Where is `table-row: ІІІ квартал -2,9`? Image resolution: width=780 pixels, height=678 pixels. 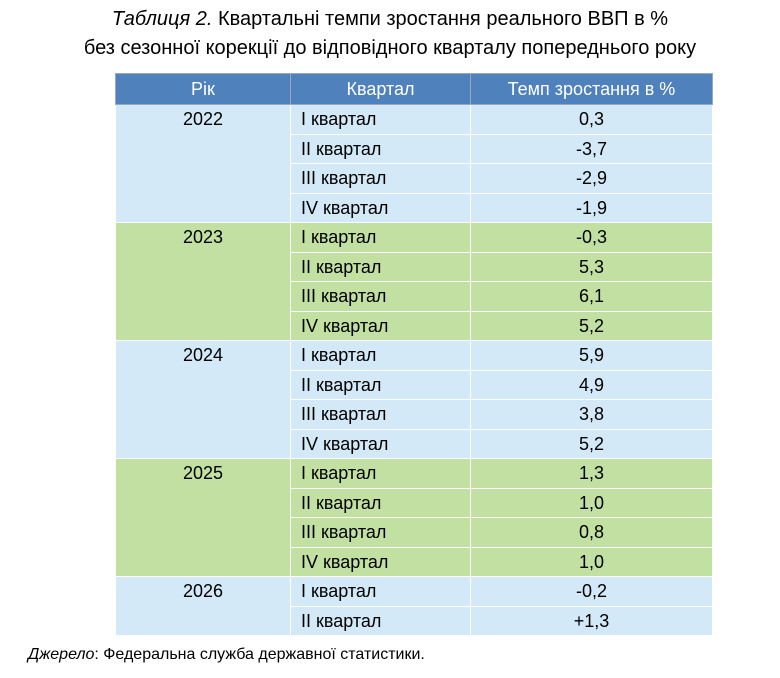
table-row: ІІІ квартал -2,9 is located at coordinates (414, 178).